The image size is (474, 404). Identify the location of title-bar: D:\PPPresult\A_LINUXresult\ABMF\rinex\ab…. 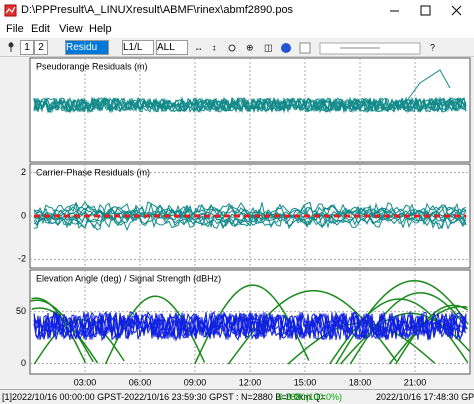
(237, 10).